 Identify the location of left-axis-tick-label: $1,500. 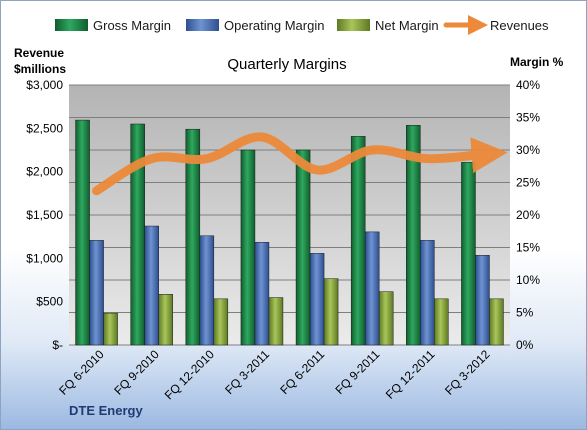
(44, 215).